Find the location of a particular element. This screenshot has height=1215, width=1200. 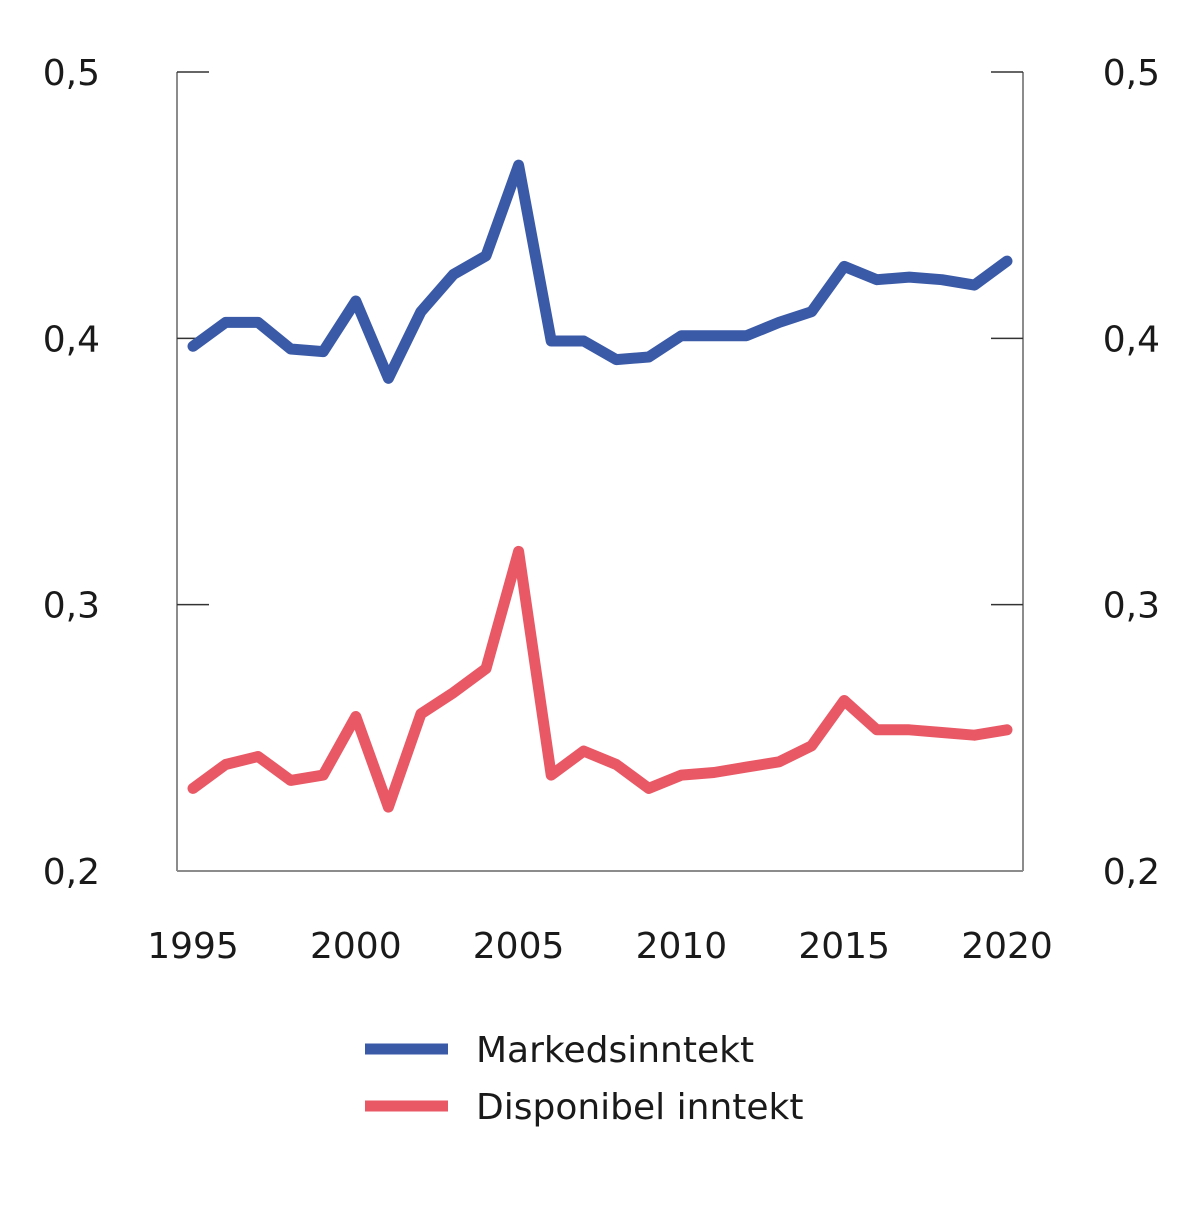

x-tick-label: 2010 is located at coordinates (682, 946).